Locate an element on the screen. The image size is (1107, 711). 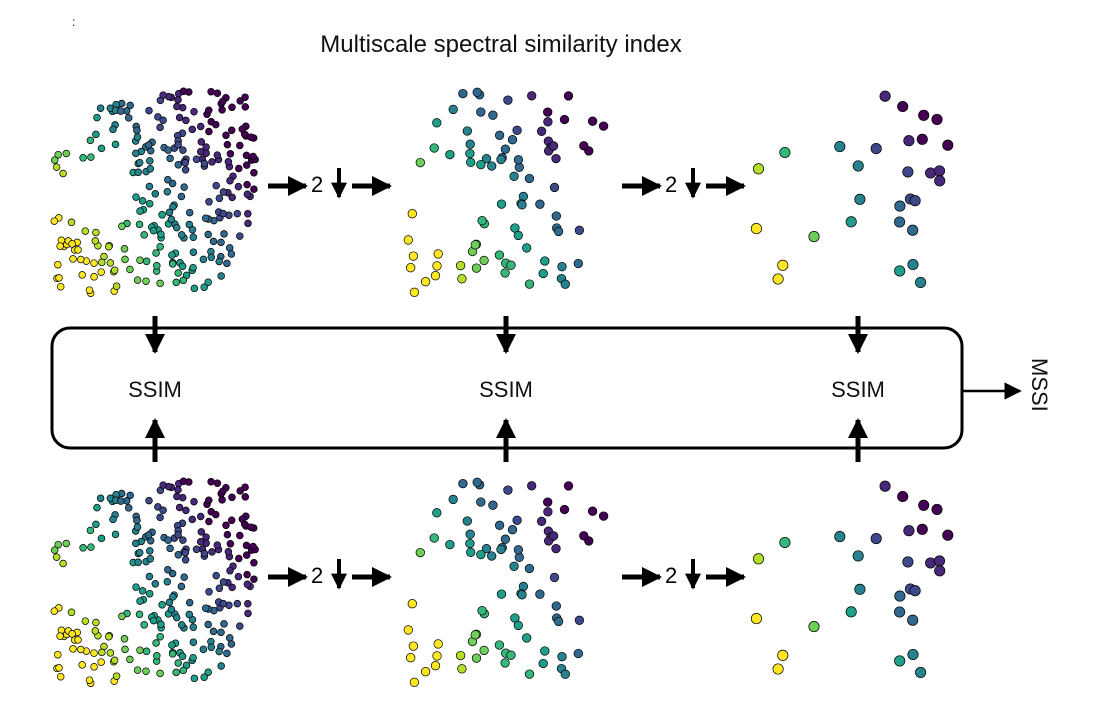
downsample-step-bottom-1: 2 is located at coordinates (330, 574).